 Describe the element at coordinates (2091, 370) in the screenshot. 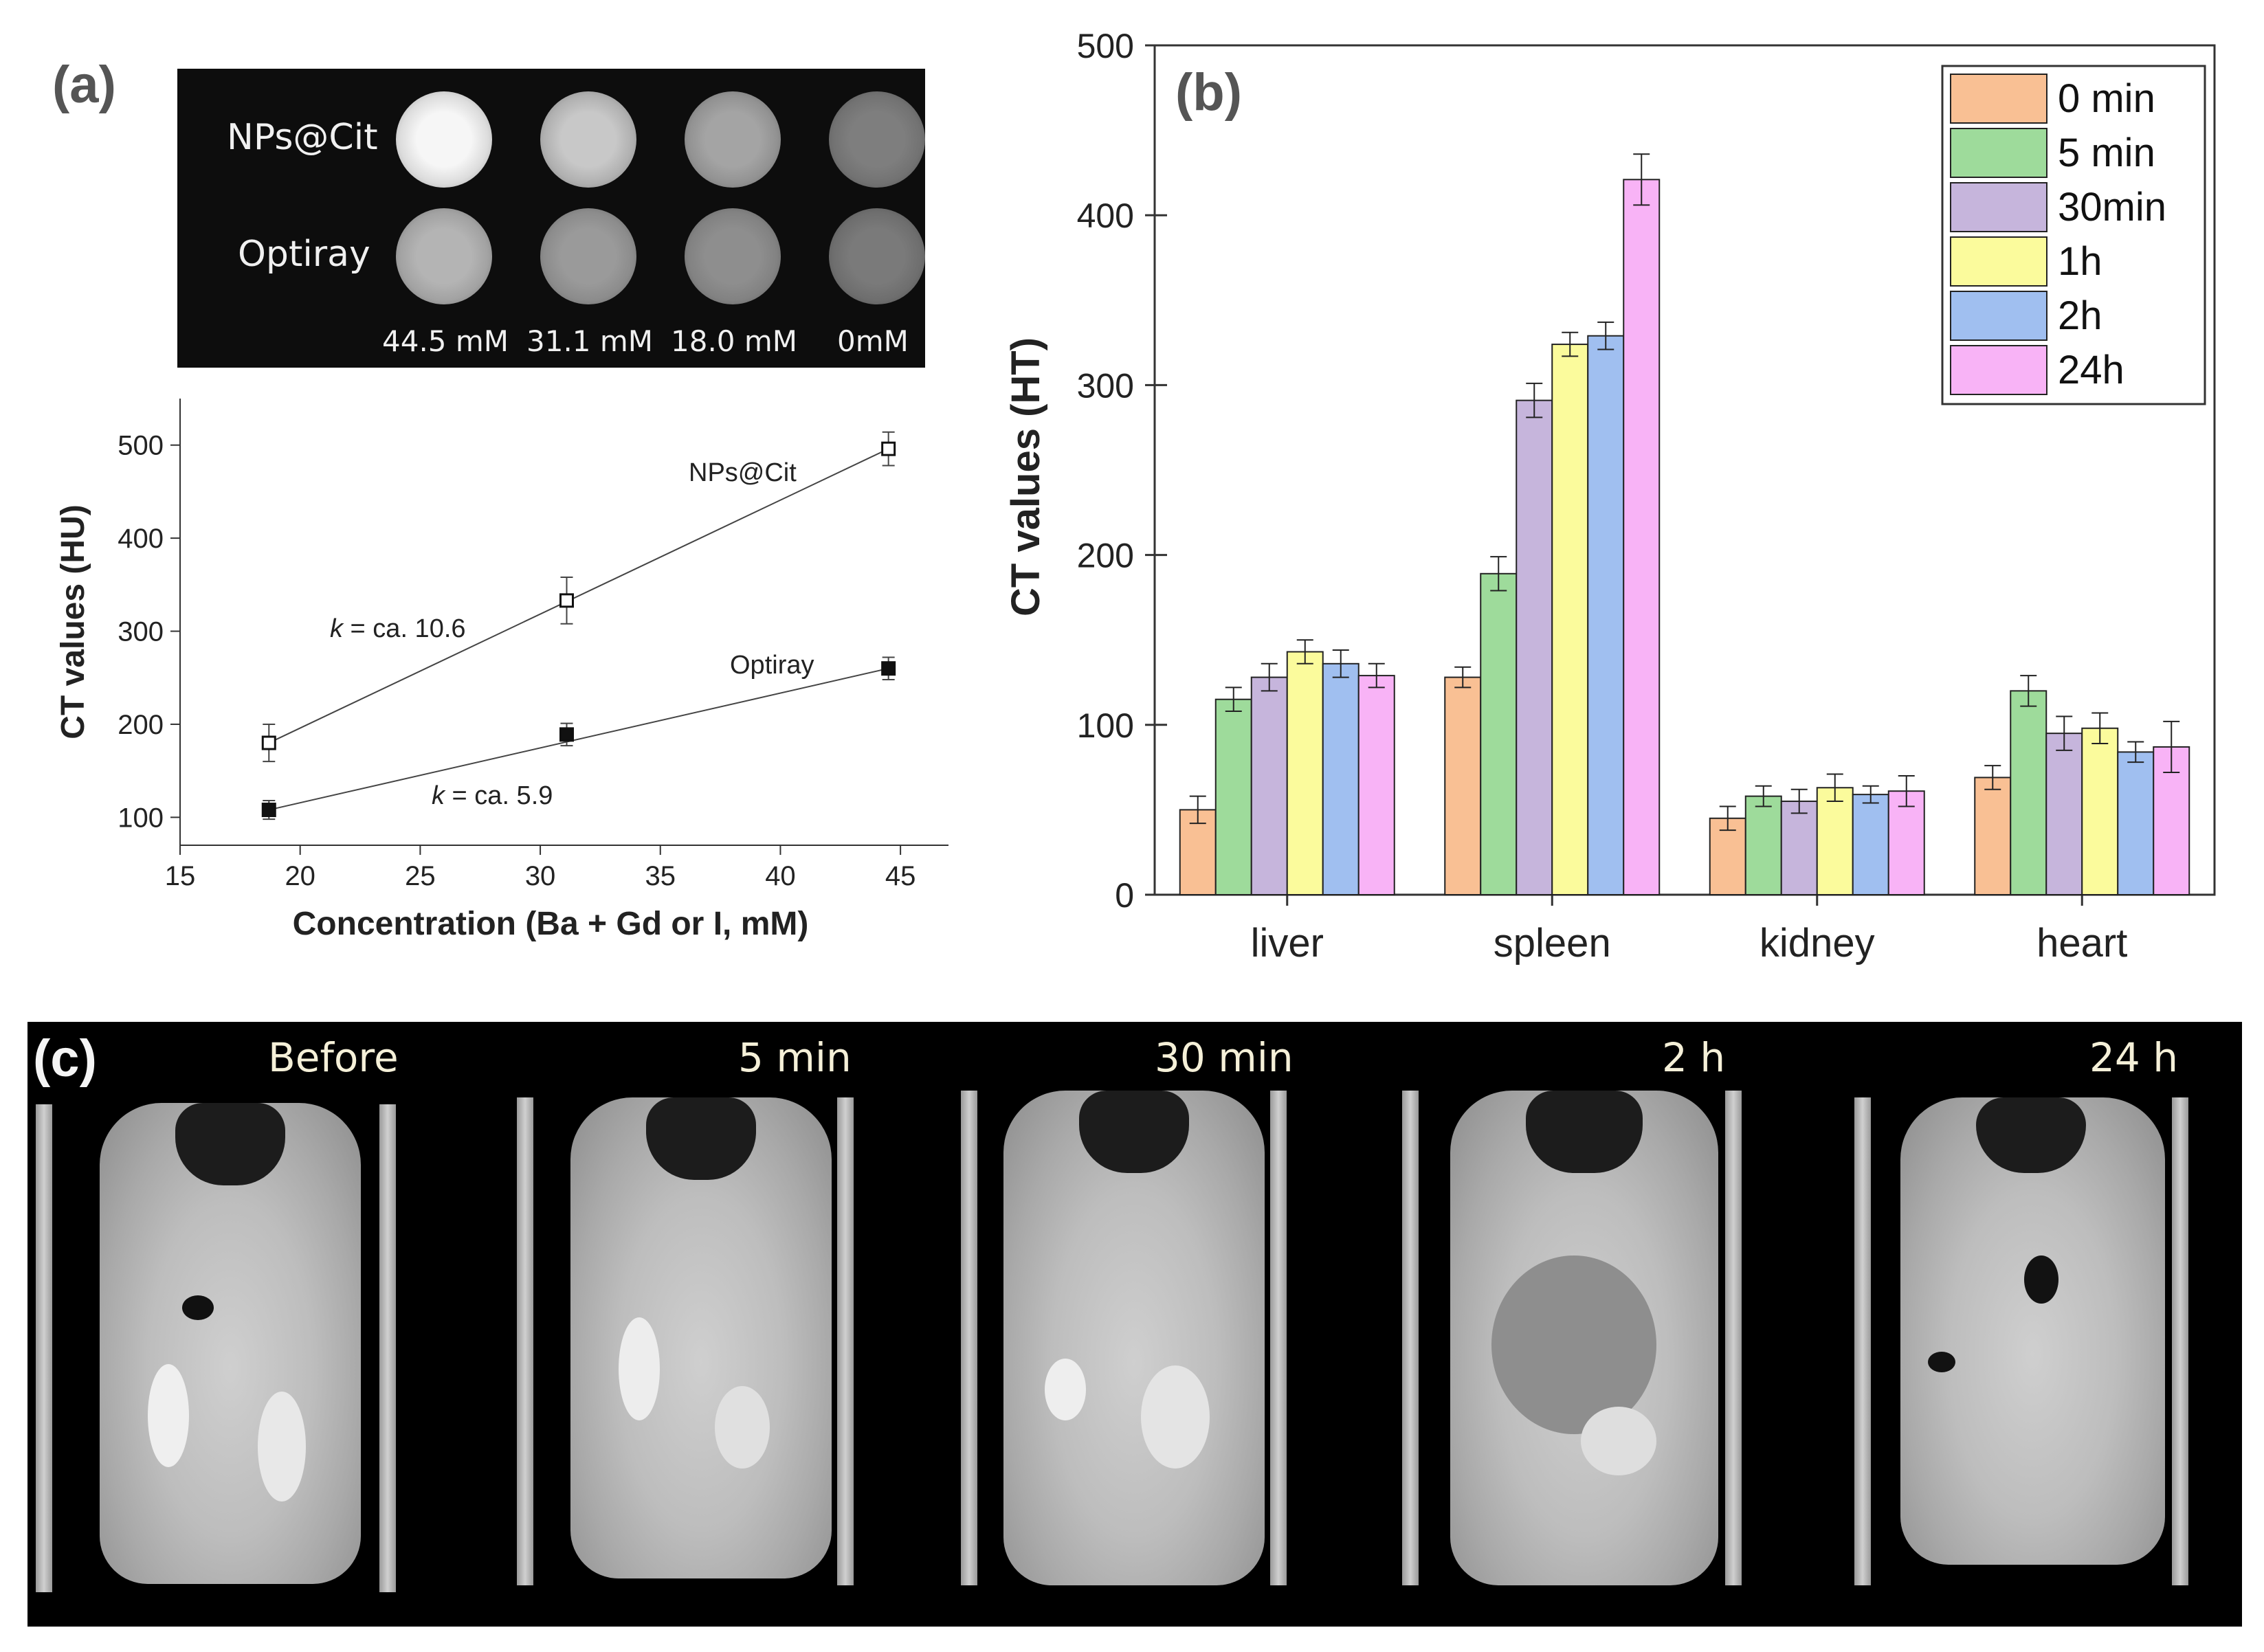

I see `legend-label: 24h` at that location.